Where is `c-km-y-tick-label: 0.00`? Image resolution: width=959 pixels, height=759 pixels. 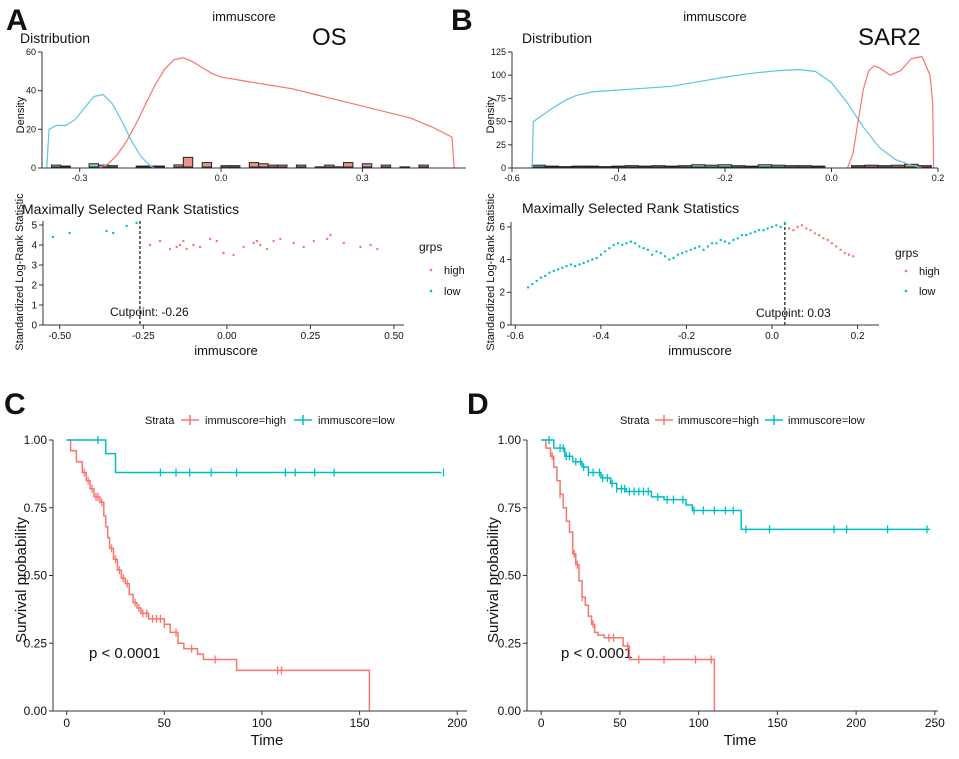 c-km-y-tick-label: 0.00 is located at coordinates (36, 711).